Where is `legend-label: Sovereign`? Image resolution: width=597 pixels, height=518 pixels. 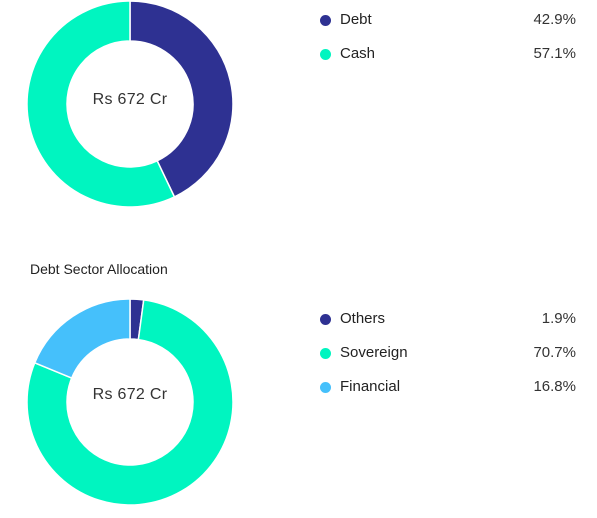
legend-label: Sovereign is located at coordinates (374, 352).